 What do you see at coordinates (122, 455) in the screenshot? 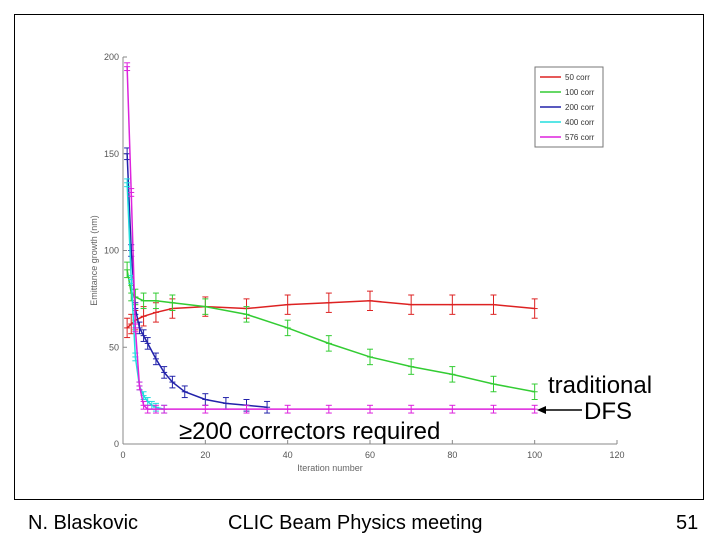
I see `x-tick-label: 0` at bounding box center [122, 455].